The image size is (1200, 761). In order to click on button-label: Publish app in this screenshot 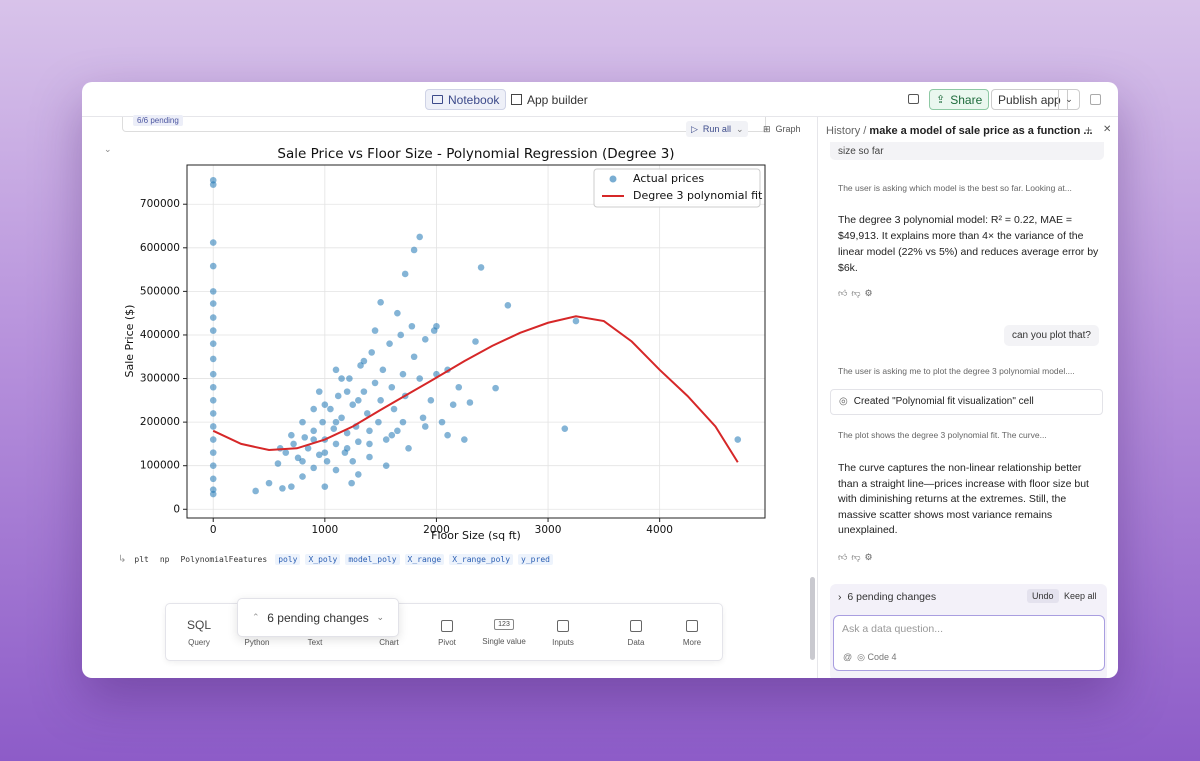, I will do `click(1029, 99)`.